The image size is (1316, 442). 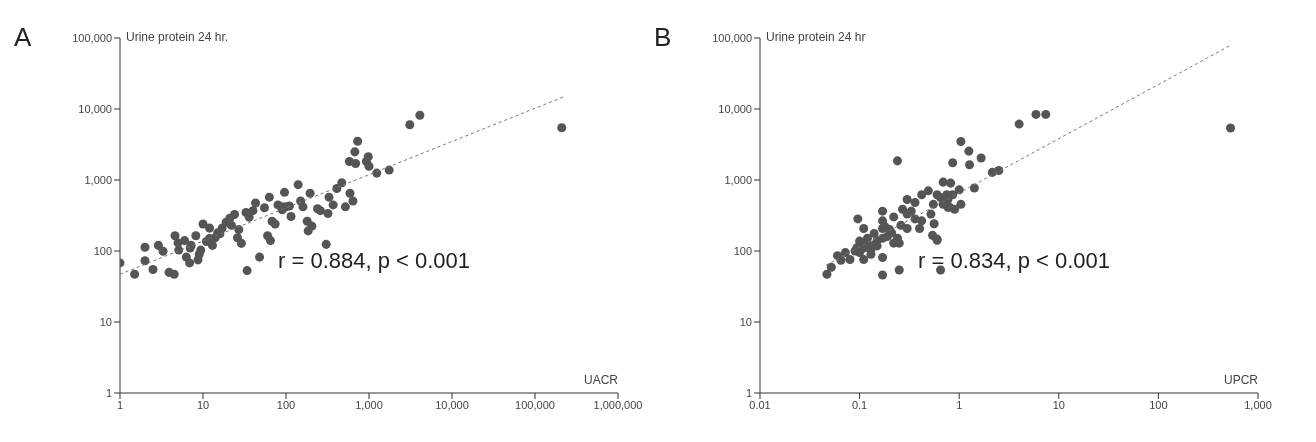 I want to click on y-axis-title: Urine protein 24 hr., so click(x=177, y=37).